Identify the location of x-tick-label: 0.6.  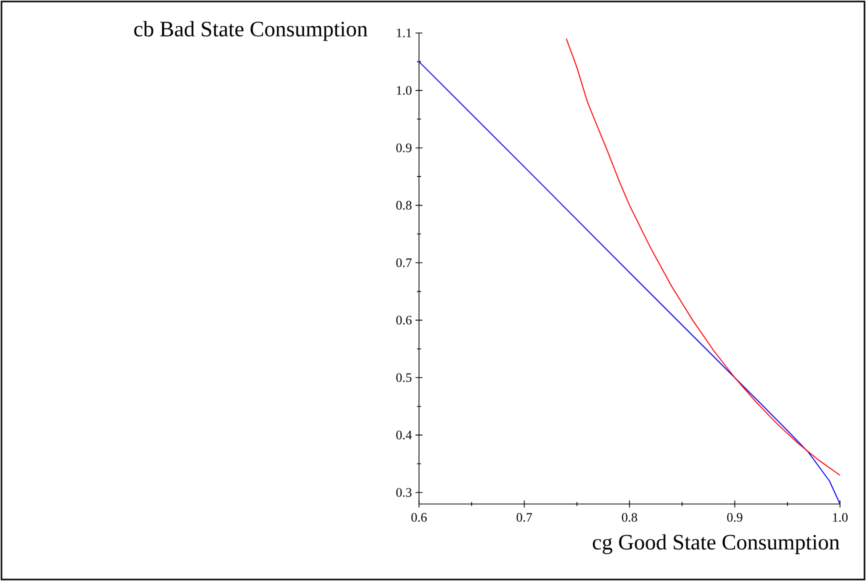
(419, 517).